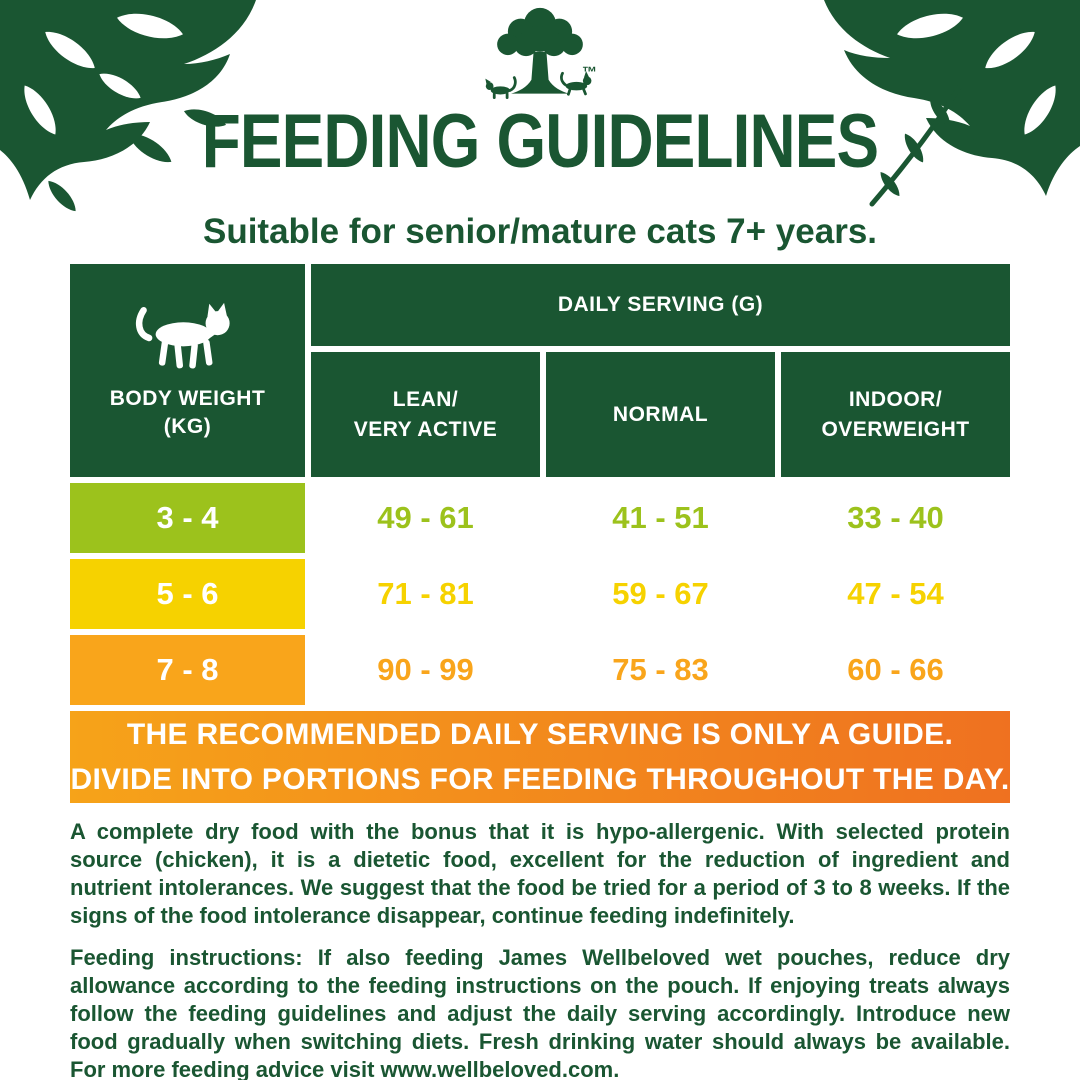  I want to click on serving-value: 90 - 99, so click(425, 670).